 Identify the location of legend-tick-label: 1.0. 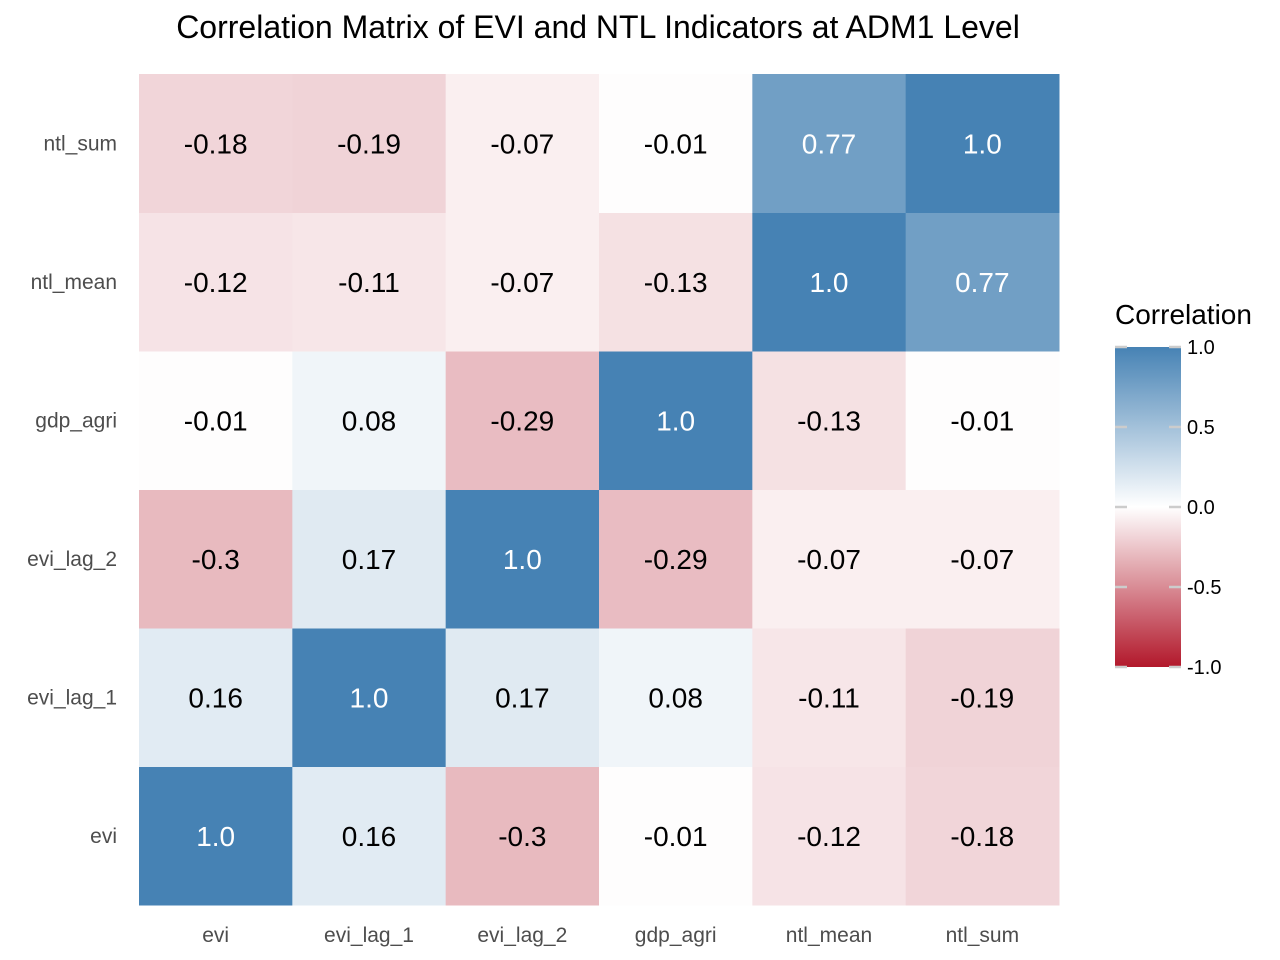
(1201, 348).